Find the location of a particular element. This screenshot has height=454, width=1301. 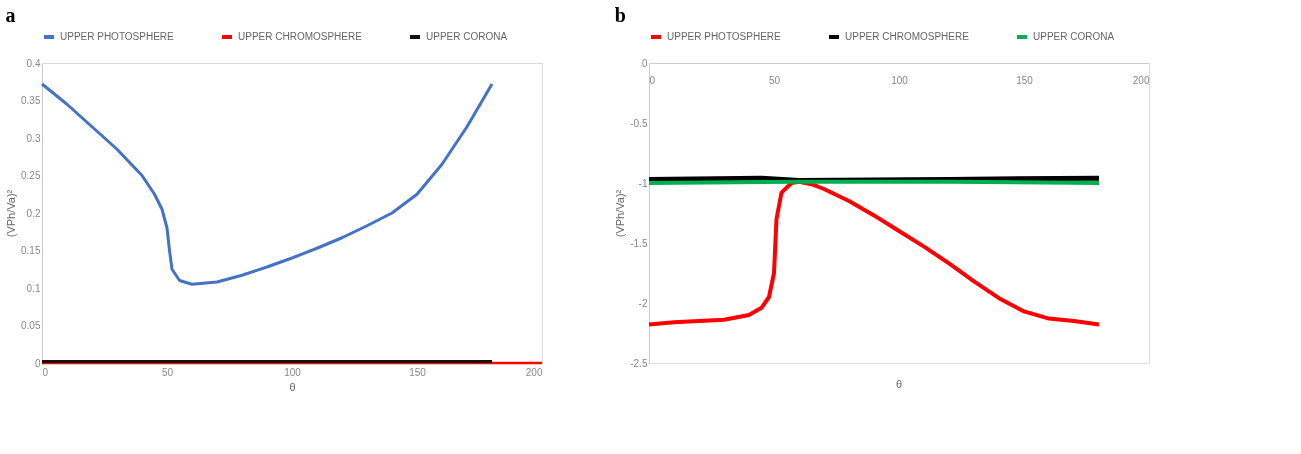

y-tick-label: 0.4 is located at coordinates (33, 63).